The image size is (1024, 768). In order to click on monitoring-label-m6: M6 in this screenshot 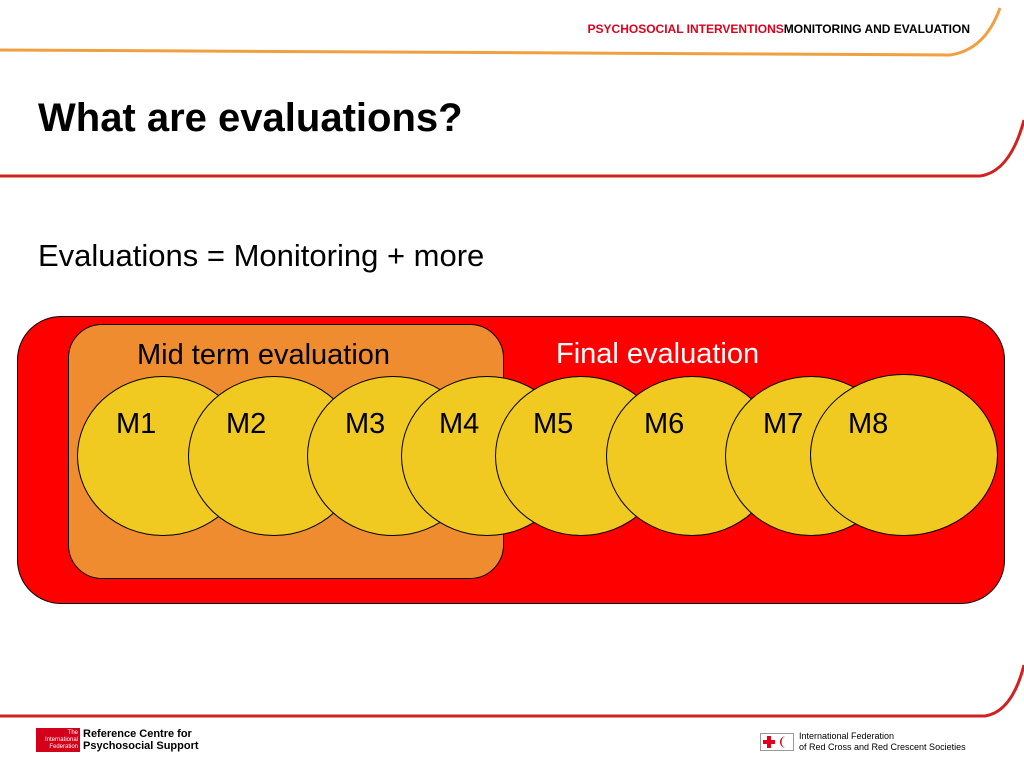, I will do `click(664, 424)`.